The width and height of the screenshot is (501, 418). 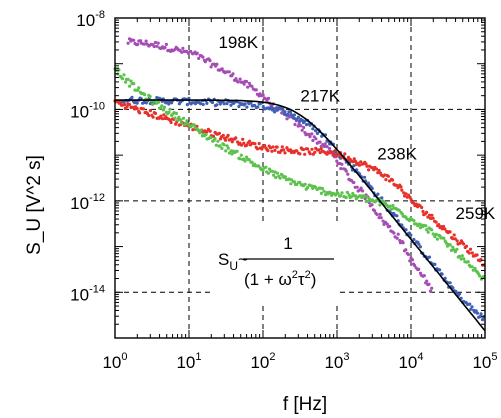 What do you see at coordinates (276, 263) in the screenshot?
I see `lorentzian-formula: SU~ 1 (1 + ω2τ2)` at bounding box center [276, 263].